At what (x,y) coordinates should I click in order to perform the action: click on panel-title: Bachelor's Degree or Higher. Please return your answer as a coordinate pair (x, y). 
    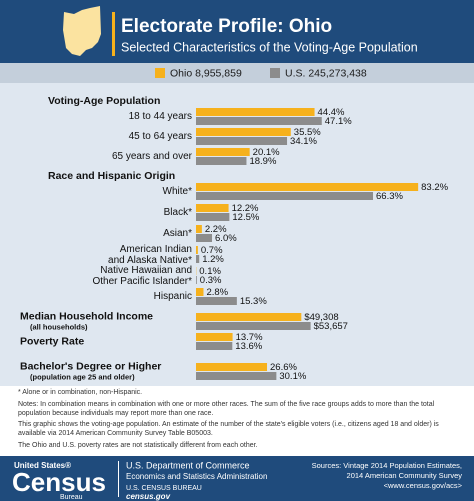
    Looking at the image, I should click on (90, 366).